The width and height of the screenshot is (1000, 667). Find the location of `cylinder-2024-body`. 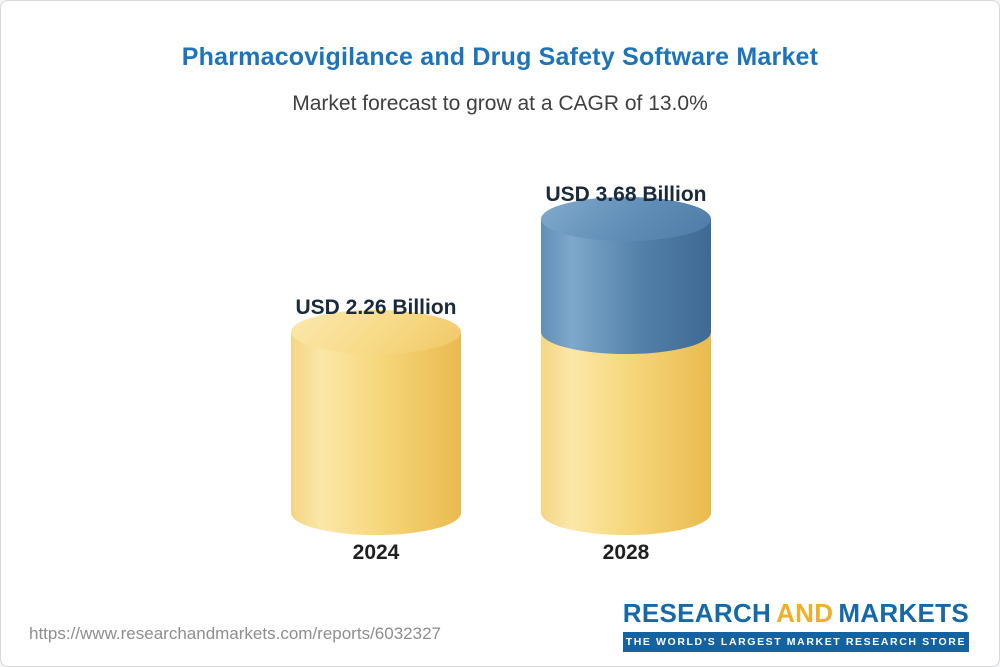

cylinder-2024-body is located at coordinates (376, 433).